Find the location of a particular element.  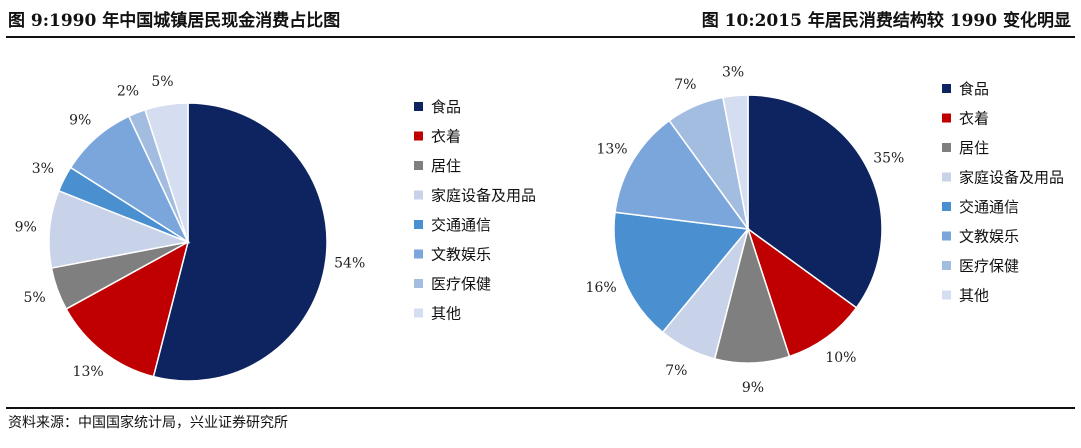

legend-label-0-2: 居住 is located at coordinates (446, 166).